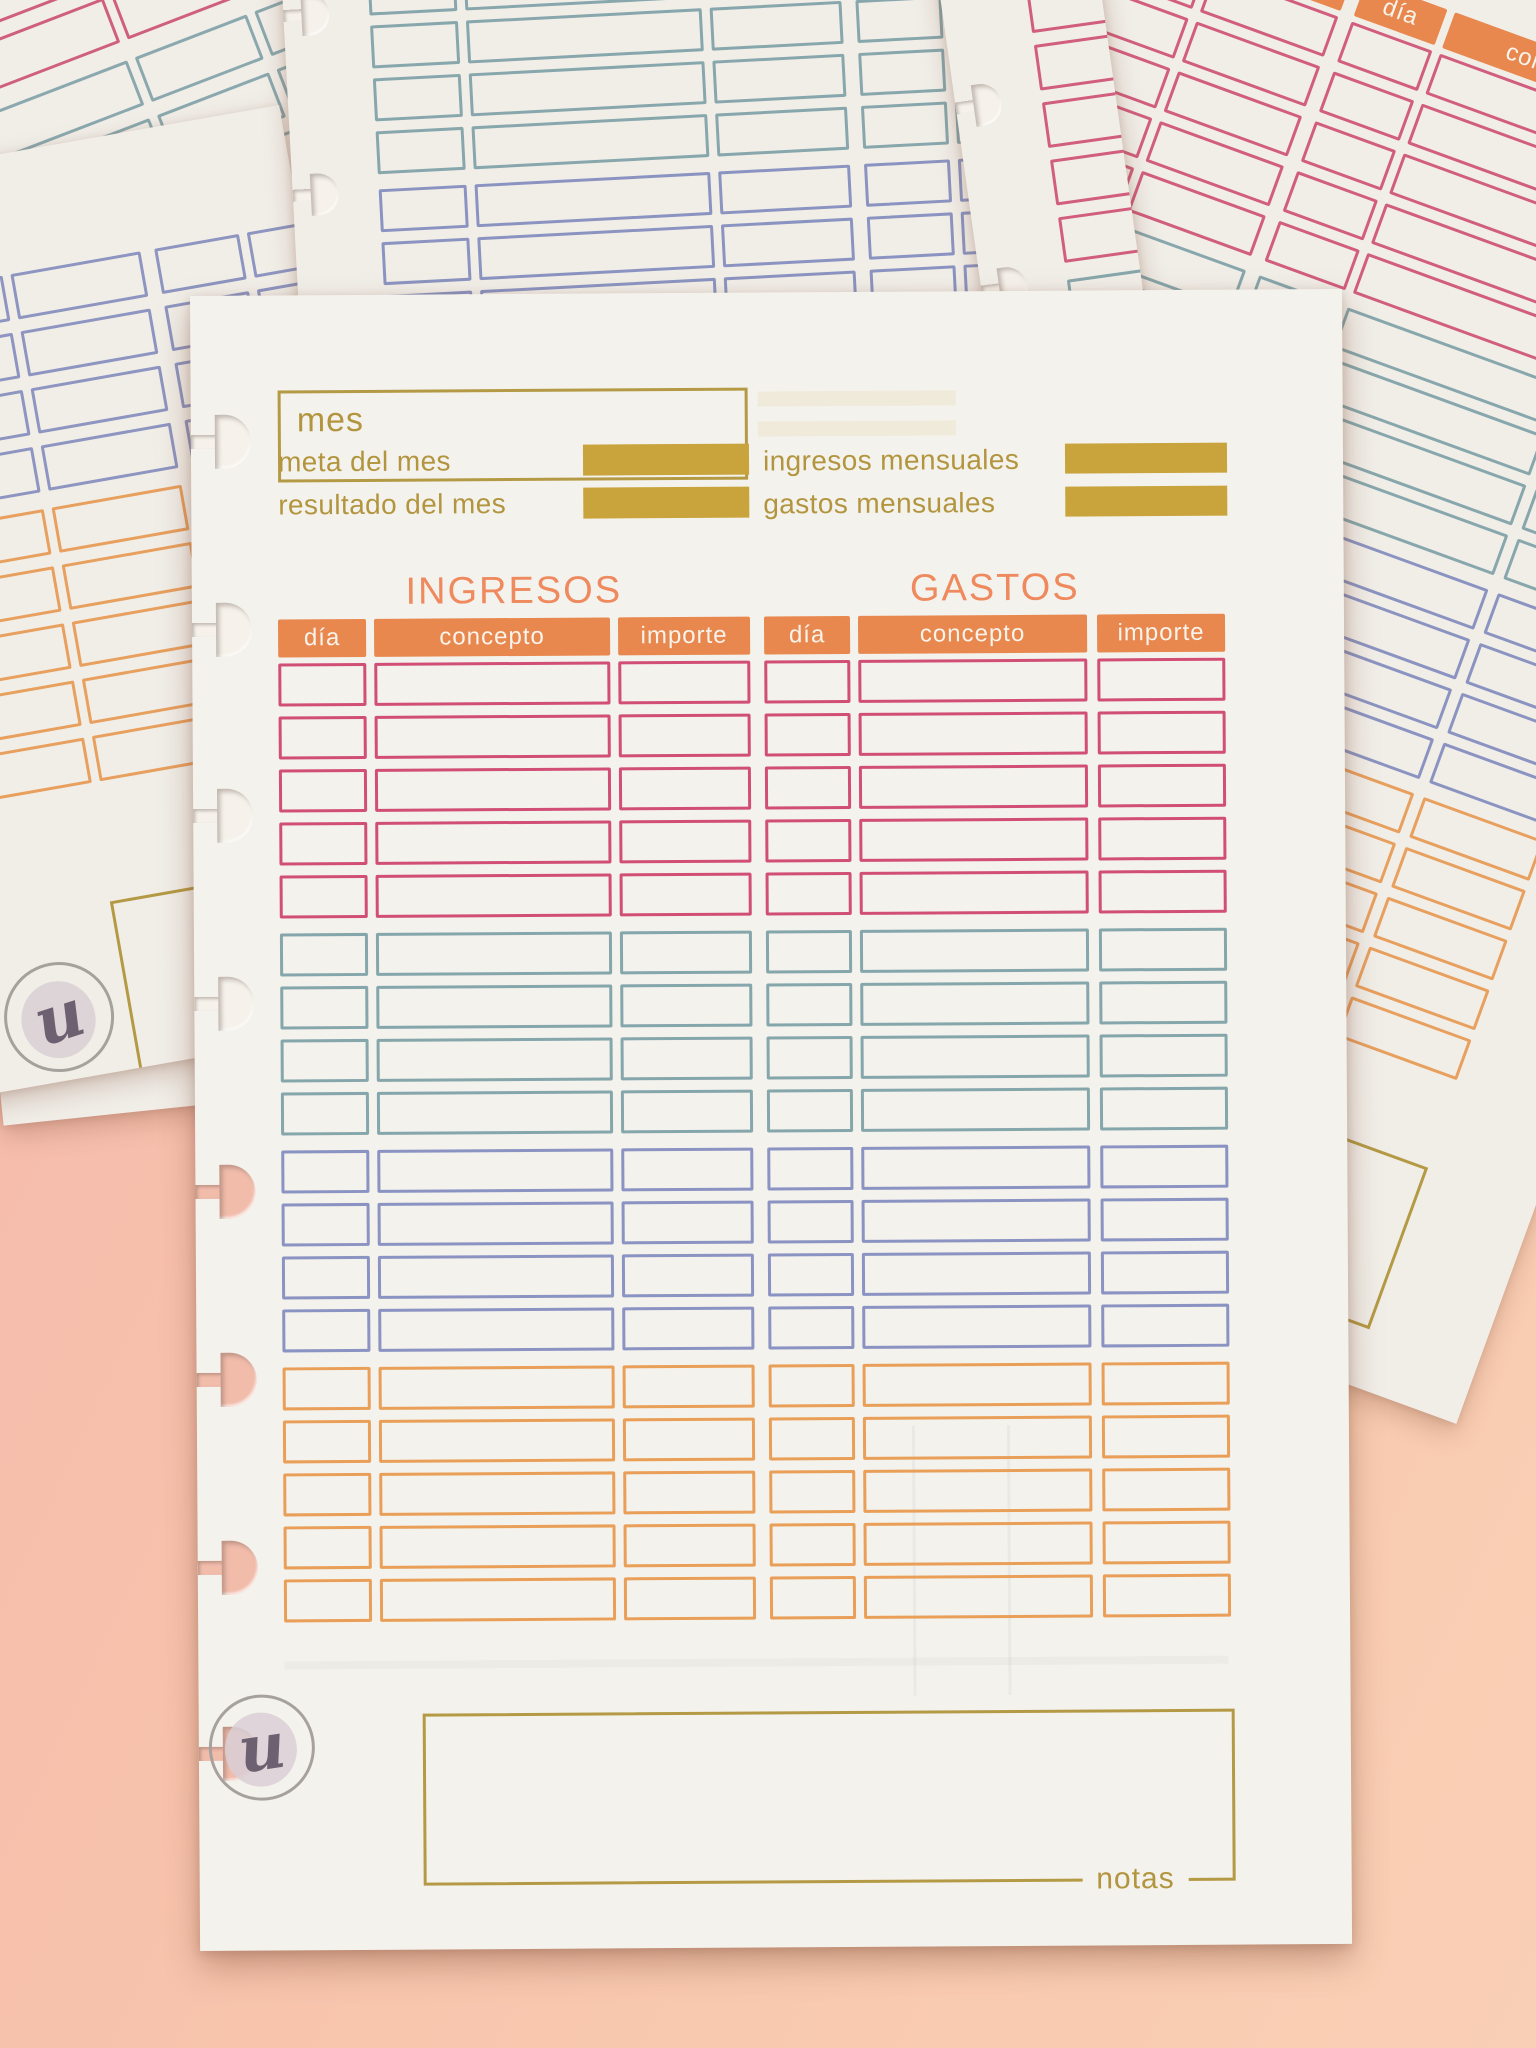  I want to click on punch-hole-slot, so click(204, 441).